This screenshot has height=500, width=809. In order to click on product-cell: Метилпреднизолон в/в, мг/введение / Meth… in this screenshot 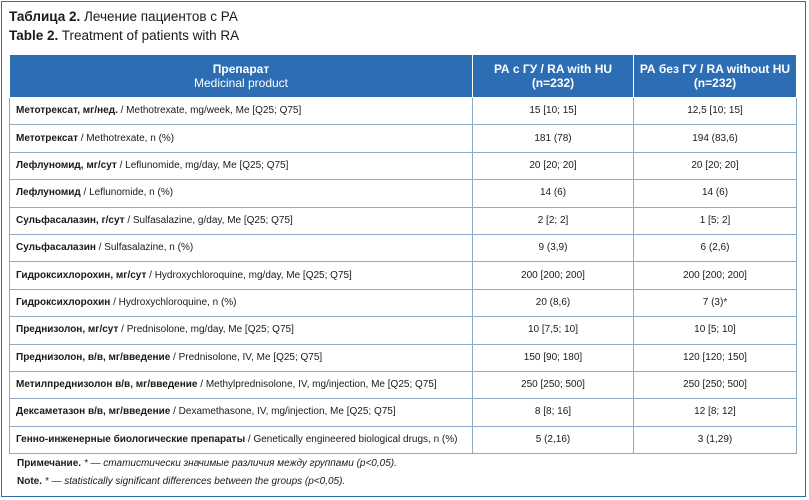, I will do `click(241, 385)`.